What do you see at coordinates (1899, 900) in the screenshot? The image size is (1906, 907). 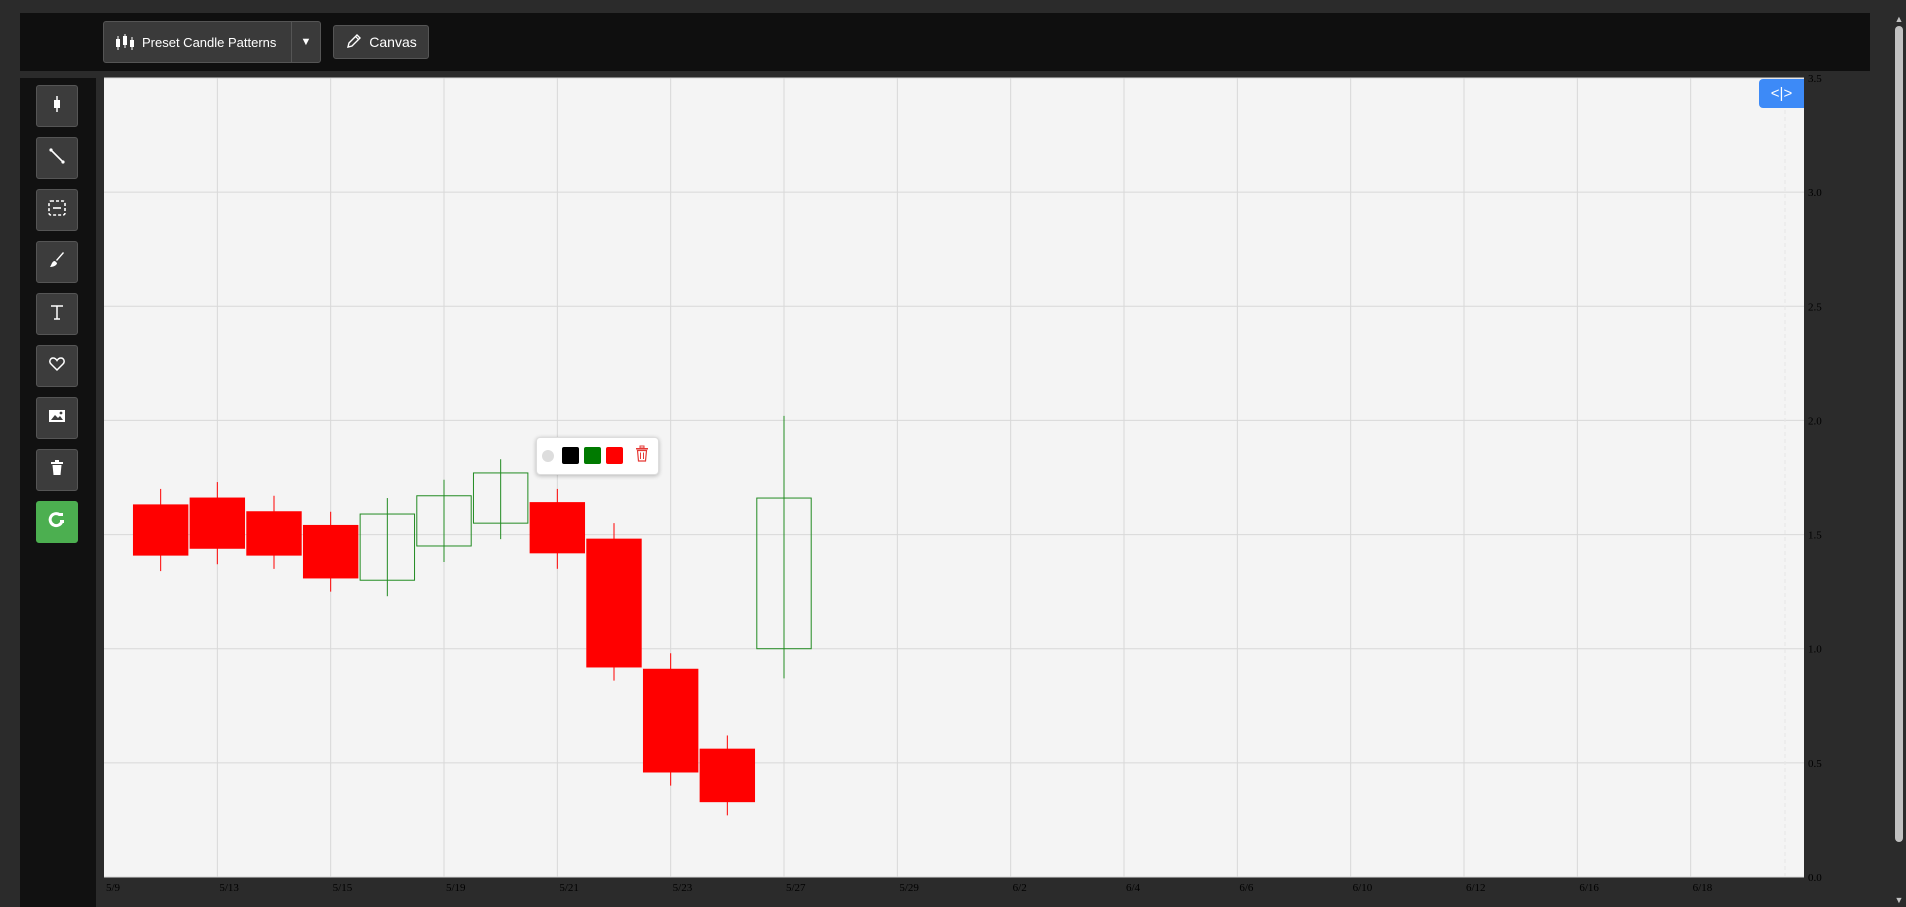 I see `scroll-down-icon: ▼` at bounding box center [1899, 900].